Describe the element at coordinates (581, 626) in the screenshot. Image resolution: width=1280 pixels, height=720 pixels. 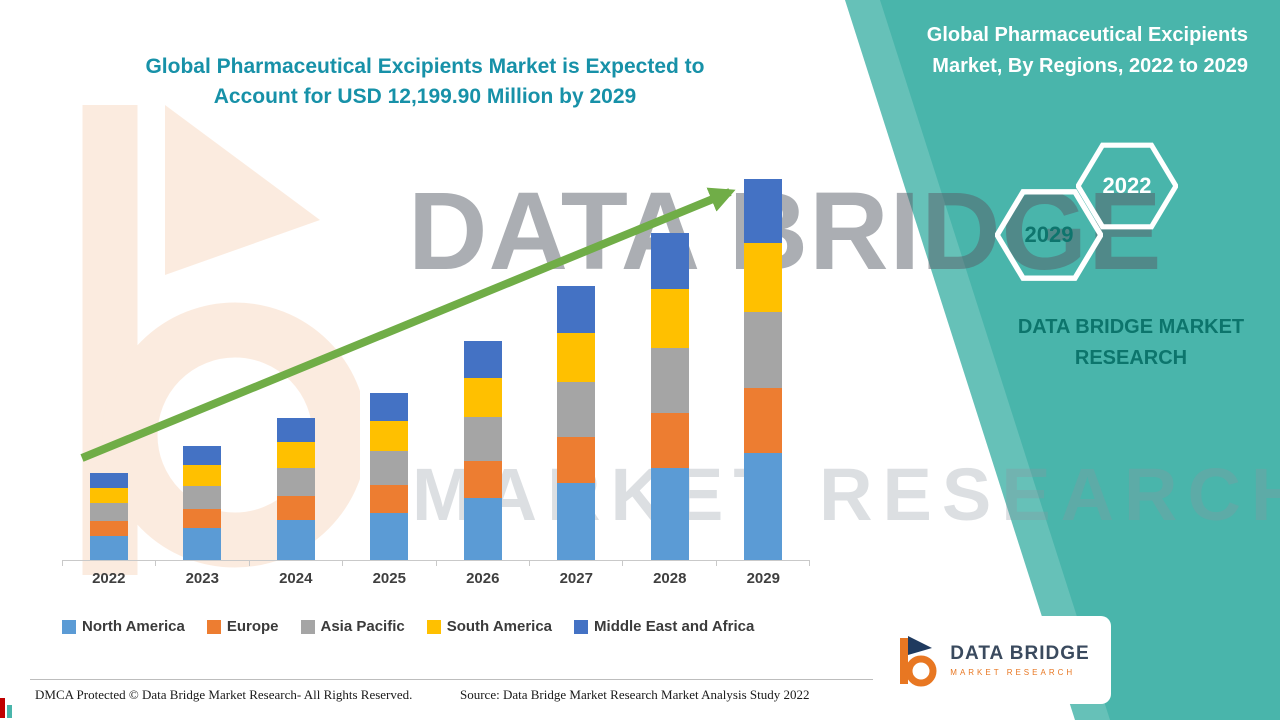
I see `legend-swatch-middle-east-and-africa` at that location.